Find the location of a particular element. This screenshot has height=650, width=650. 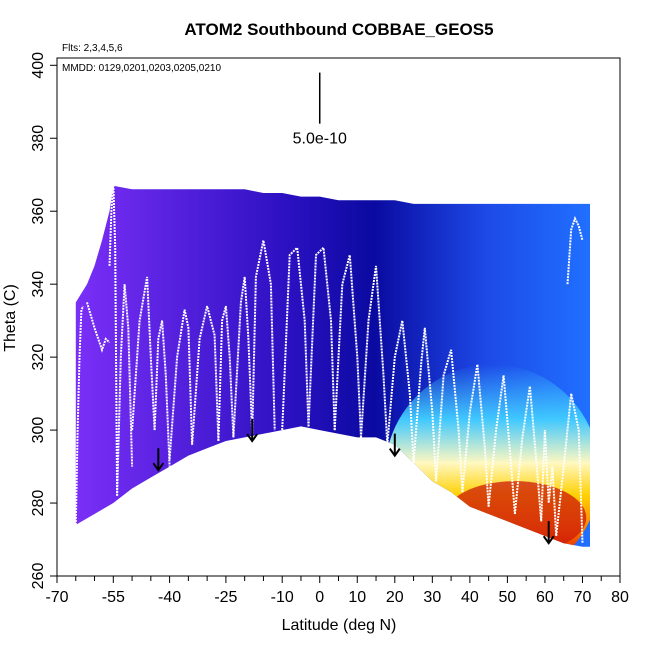

y-tick-label: 300 is located at coordinates (38, 430).